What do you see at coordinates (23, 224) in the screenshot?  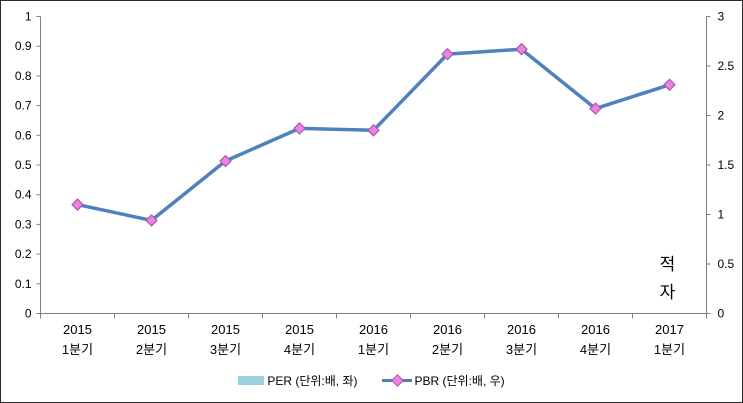 I see `left-axis-tick-label: 0.3` at bounding box center [23, 224].